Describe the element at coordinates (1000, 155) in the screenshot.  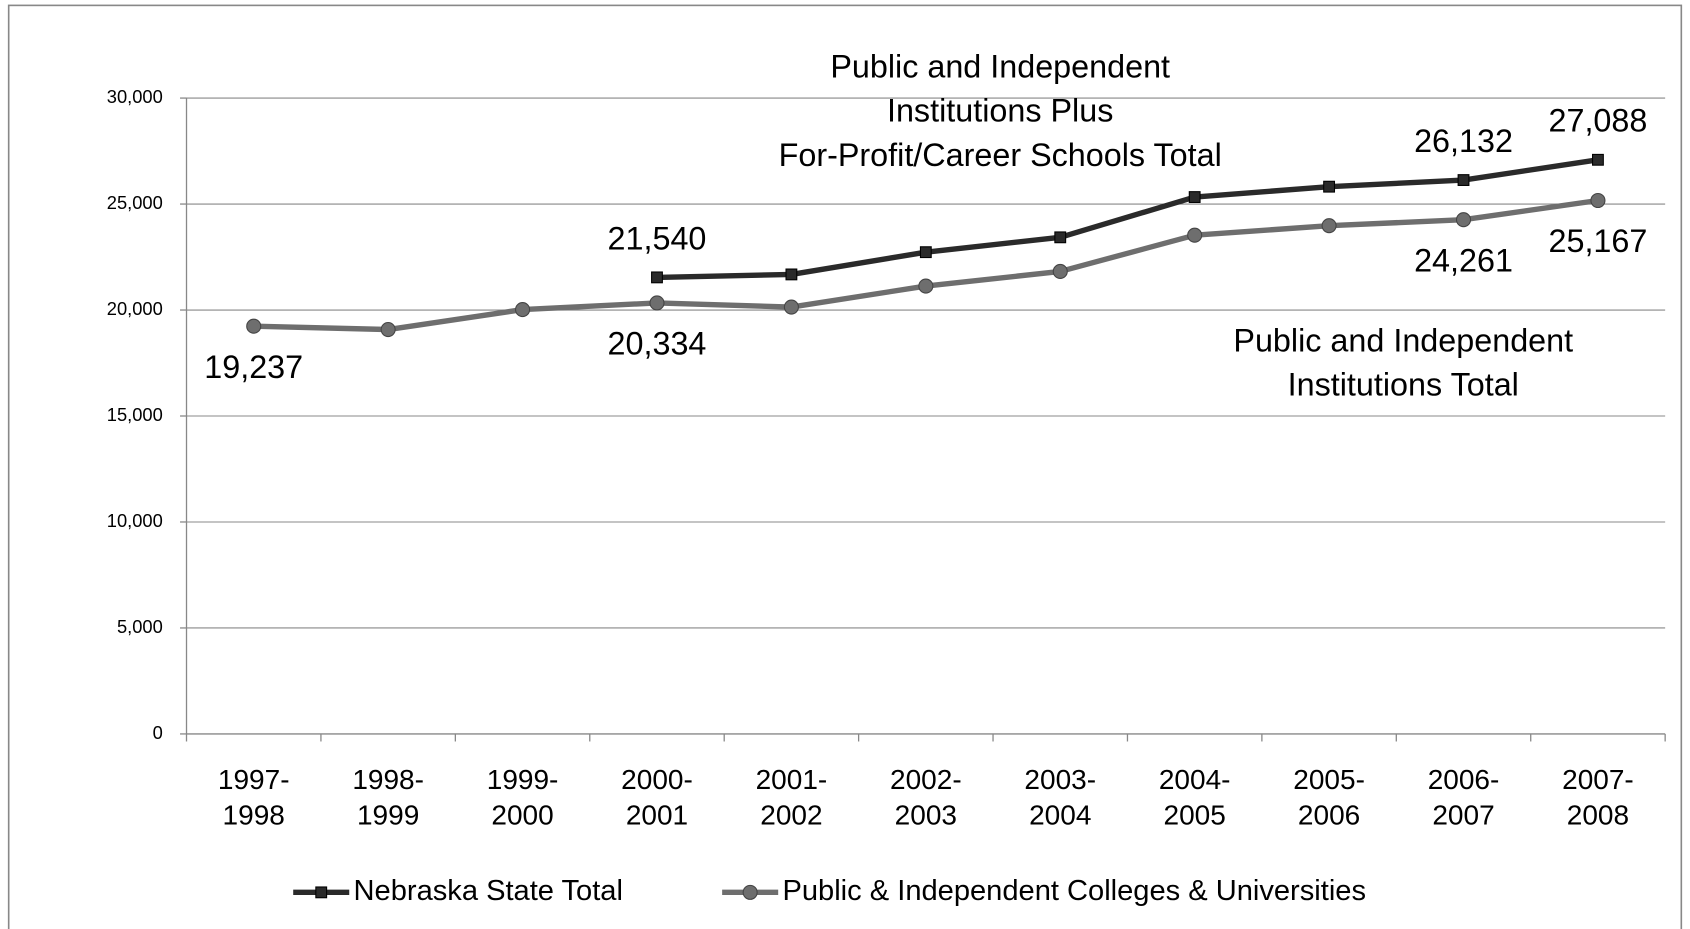
I see `annotation: For-Profit/Career Schools Total` at that location.